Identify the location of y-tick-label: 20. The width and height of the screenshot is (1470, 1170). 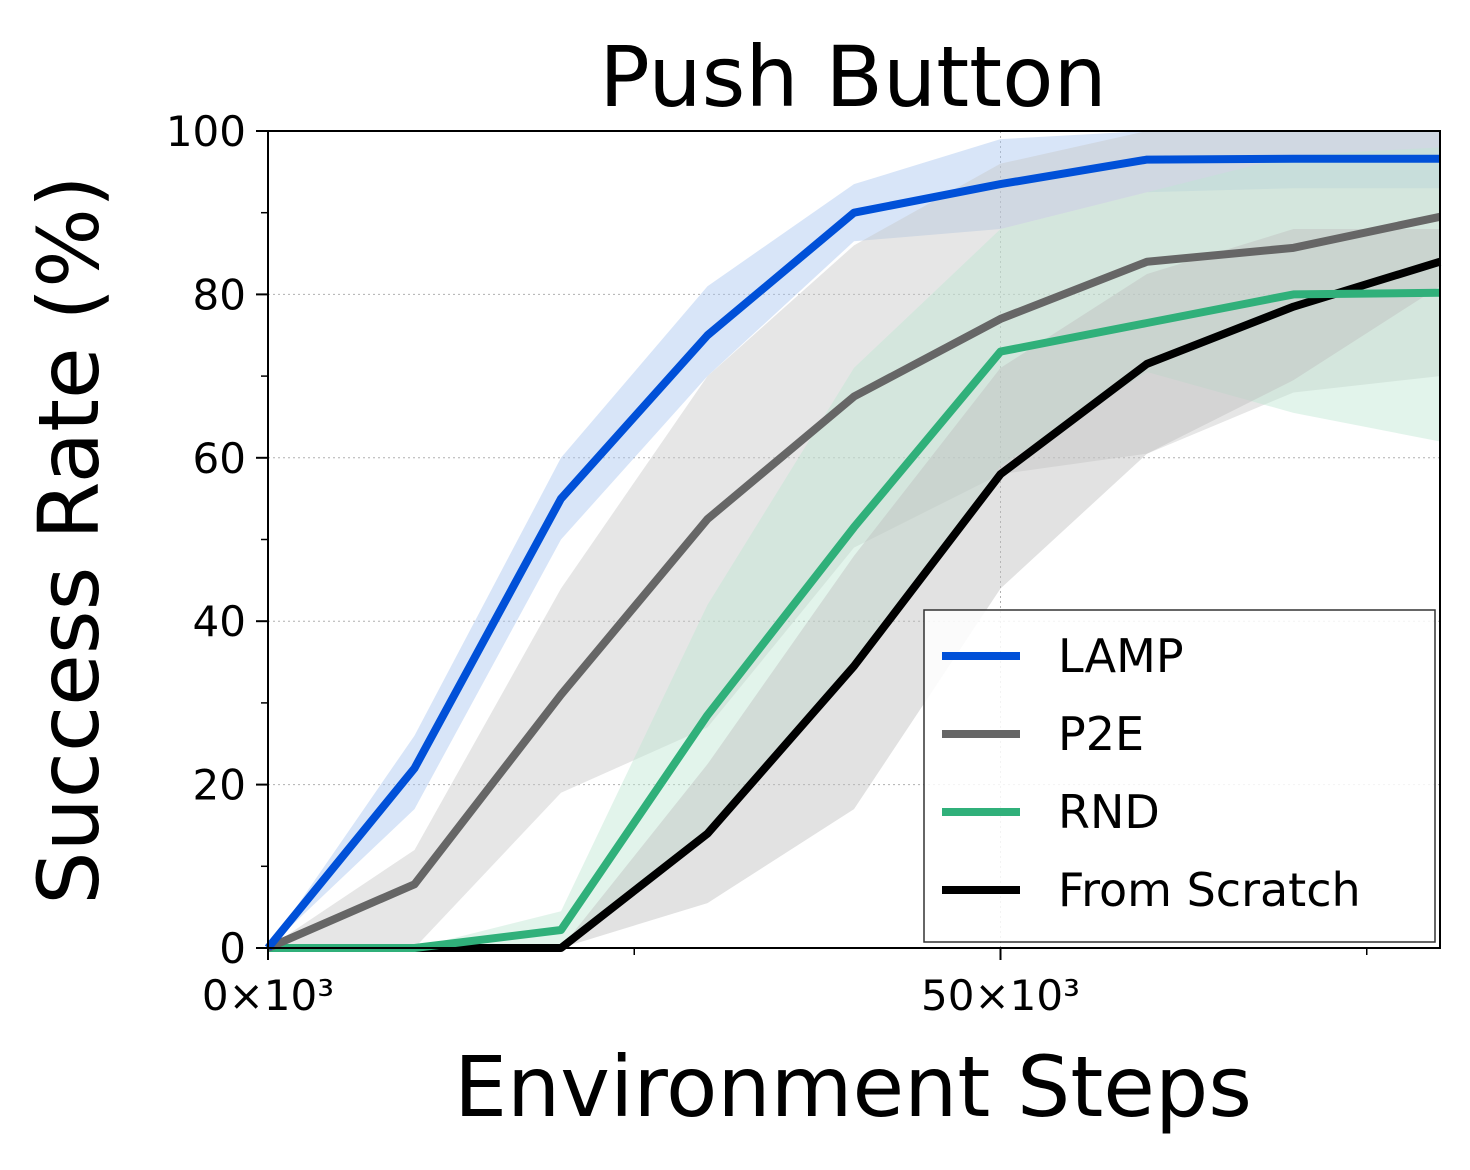
(219, 785).